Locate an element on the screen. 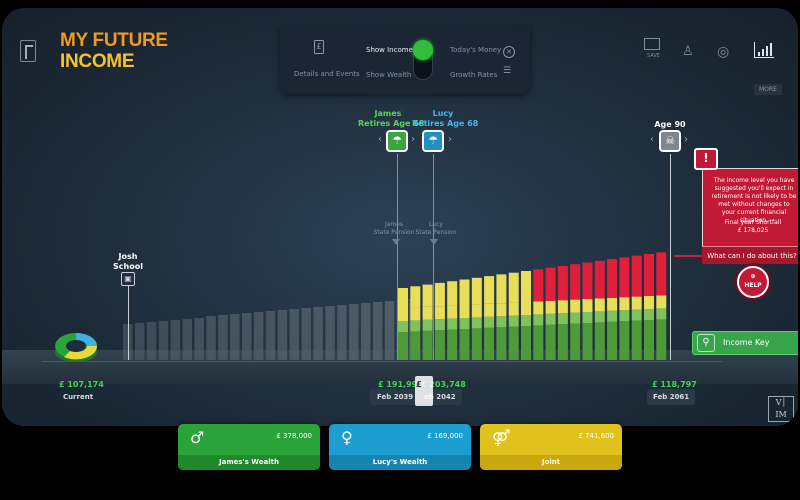 Image resolution: width=800 pixels, height=500 pixels. save-icon is located at coordinates (652, 44).